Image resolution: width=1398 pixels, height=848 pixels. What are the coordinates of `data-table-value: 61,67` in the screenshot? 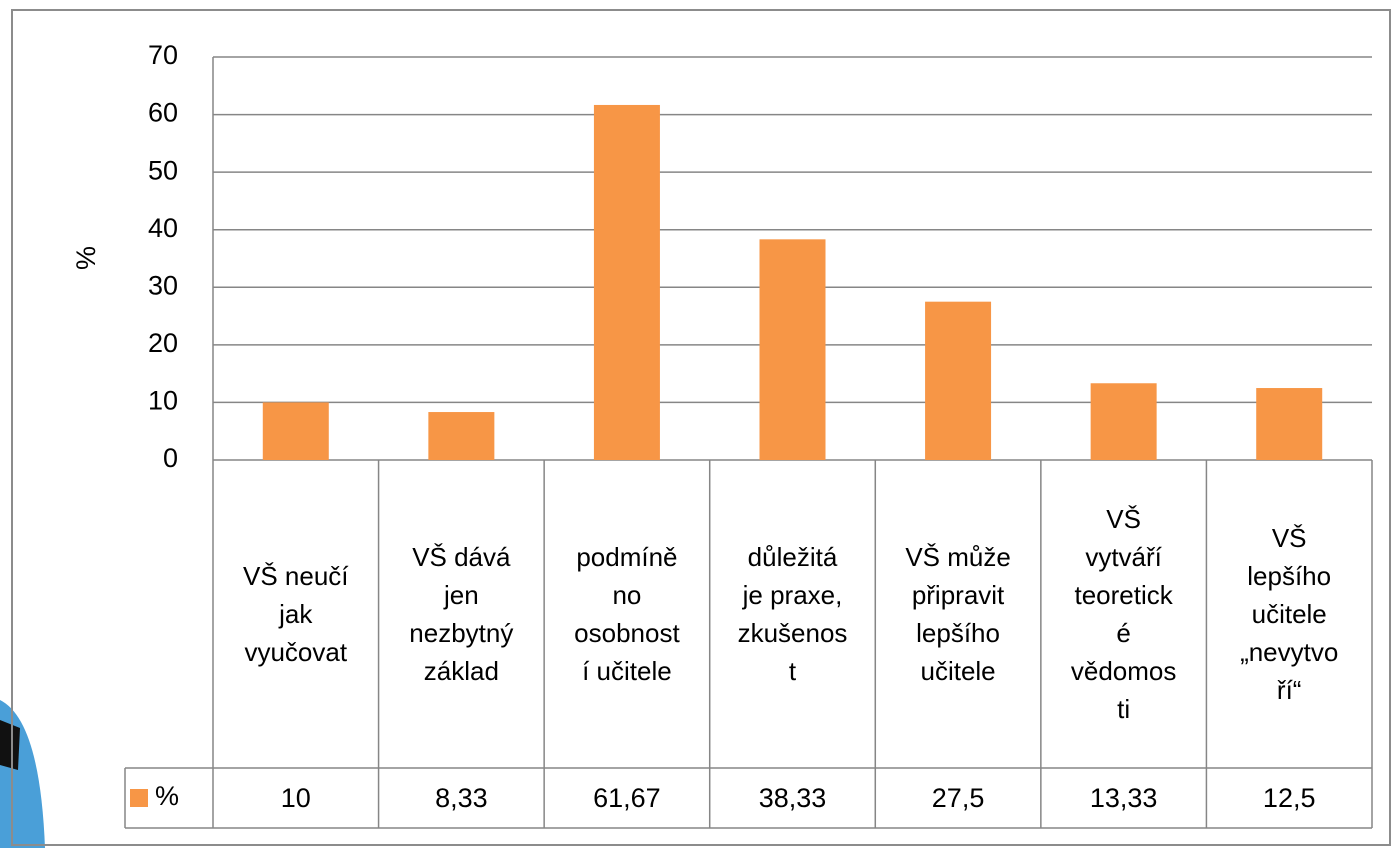 It's located at (627, 798).